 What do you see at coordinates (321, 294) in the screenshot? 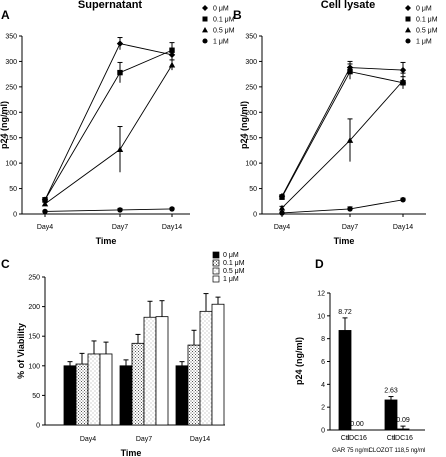
I see `y-tick-label: 12` at bounding box center [321, 294].